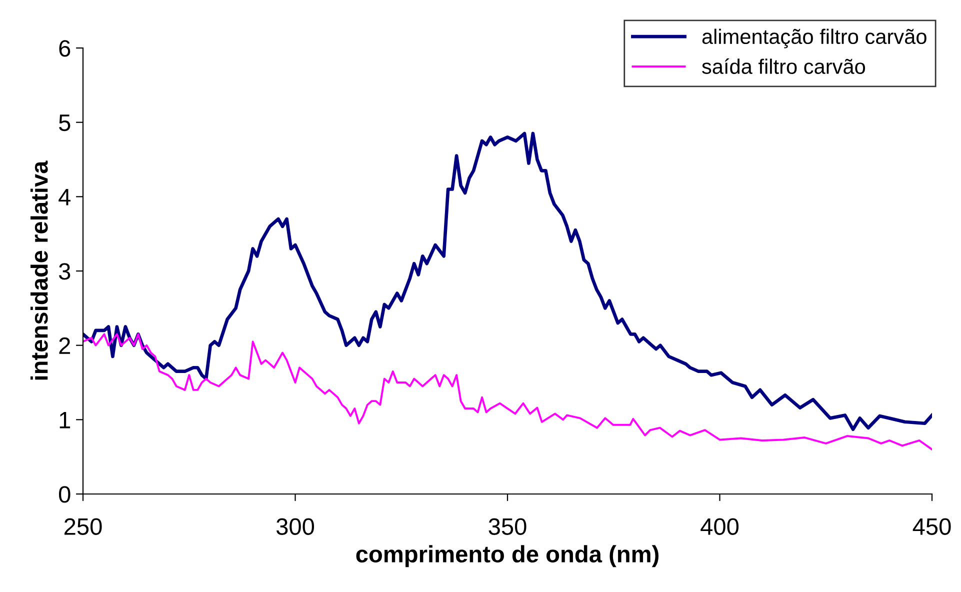  Describe the element at coordinates (931, 526) in the screenshot. I see `x-tick-label: 450` at that location.